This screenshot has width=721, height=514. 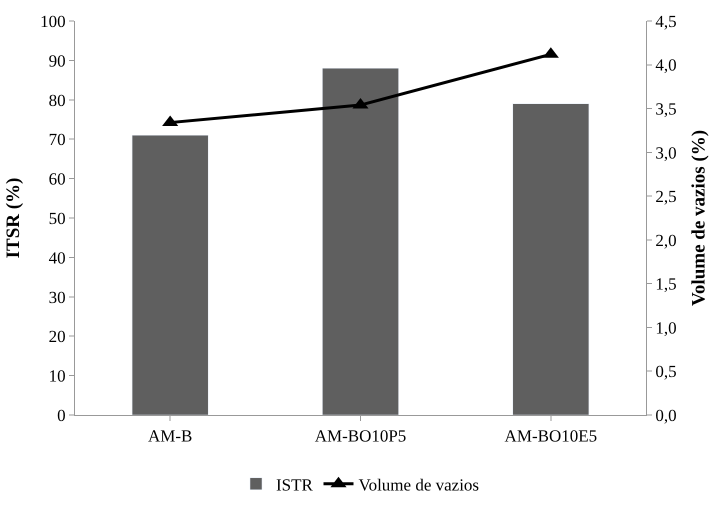 I want to click on y-tick-label: 90, so click(x=57, y=60).